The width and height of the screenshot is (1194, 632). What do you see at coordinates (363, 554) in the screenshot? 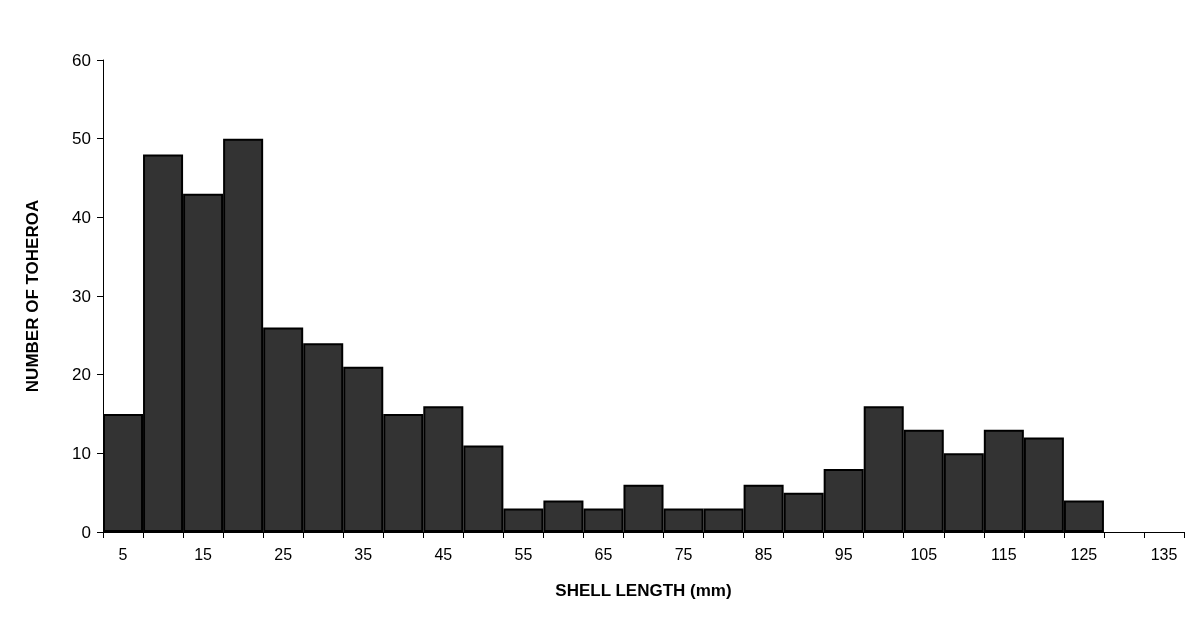
I see `x-tick-label: 35` at bounding box center [363, 554].